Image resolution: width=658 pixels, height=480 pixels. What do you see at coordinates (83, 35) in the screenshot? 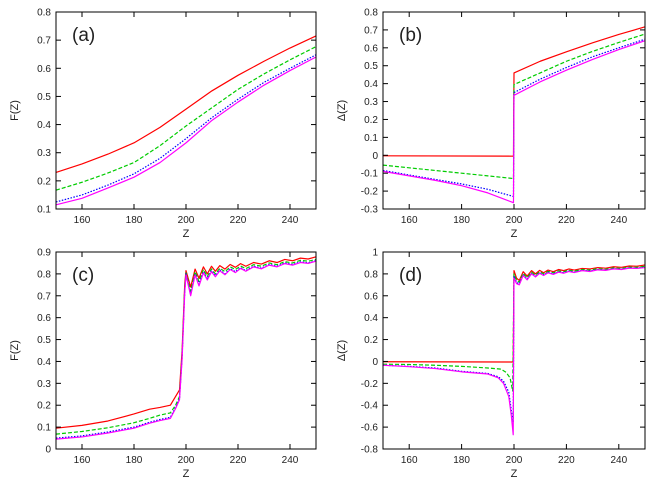
I see `panel-label: (a)` at bounding box center [83, 35].